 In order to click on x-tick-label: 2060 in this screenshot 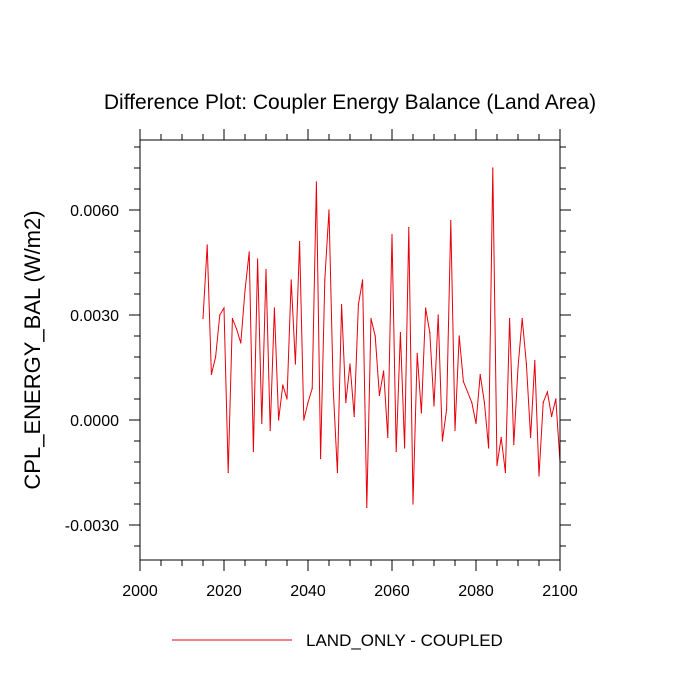, I will do `click(392, 591)`.